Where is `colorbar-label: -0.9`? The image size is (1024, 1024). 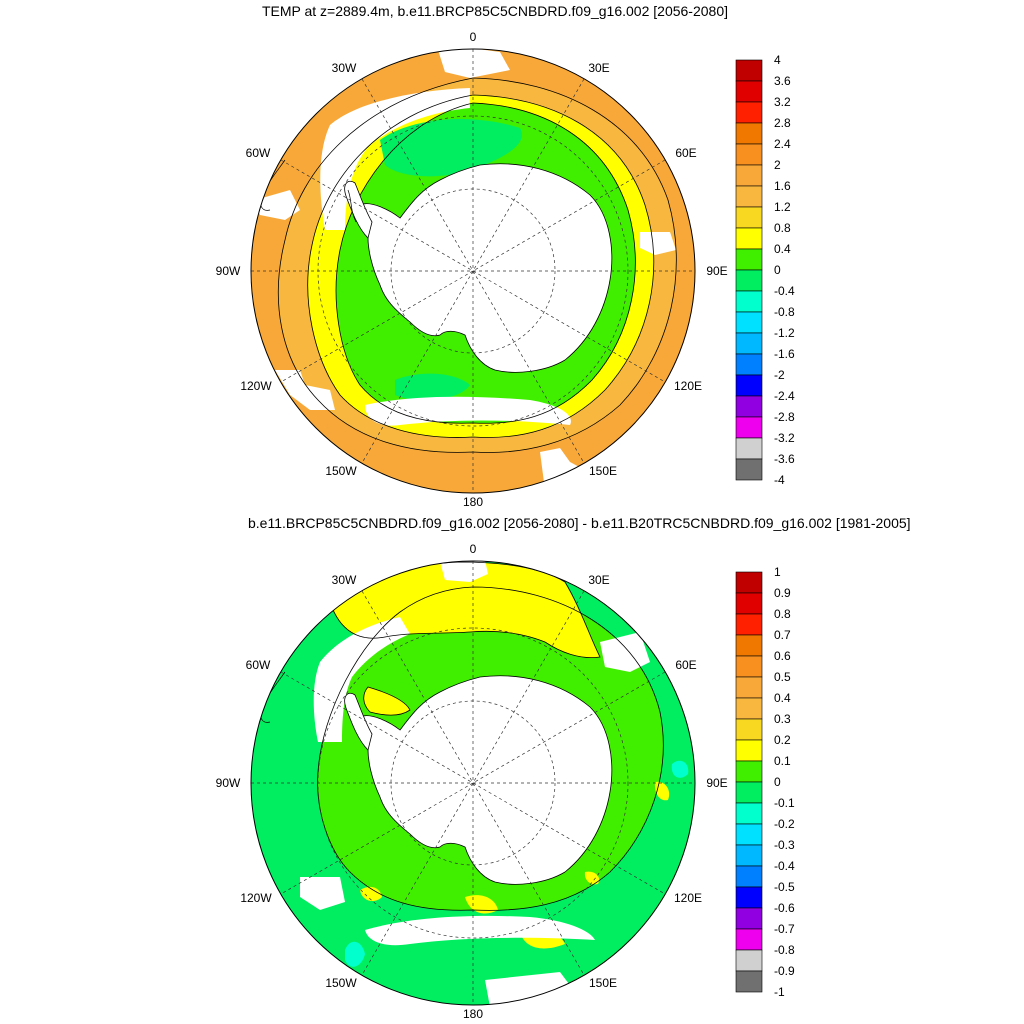 colorbar-label: -0.9 is located at coordinates (784, 971).